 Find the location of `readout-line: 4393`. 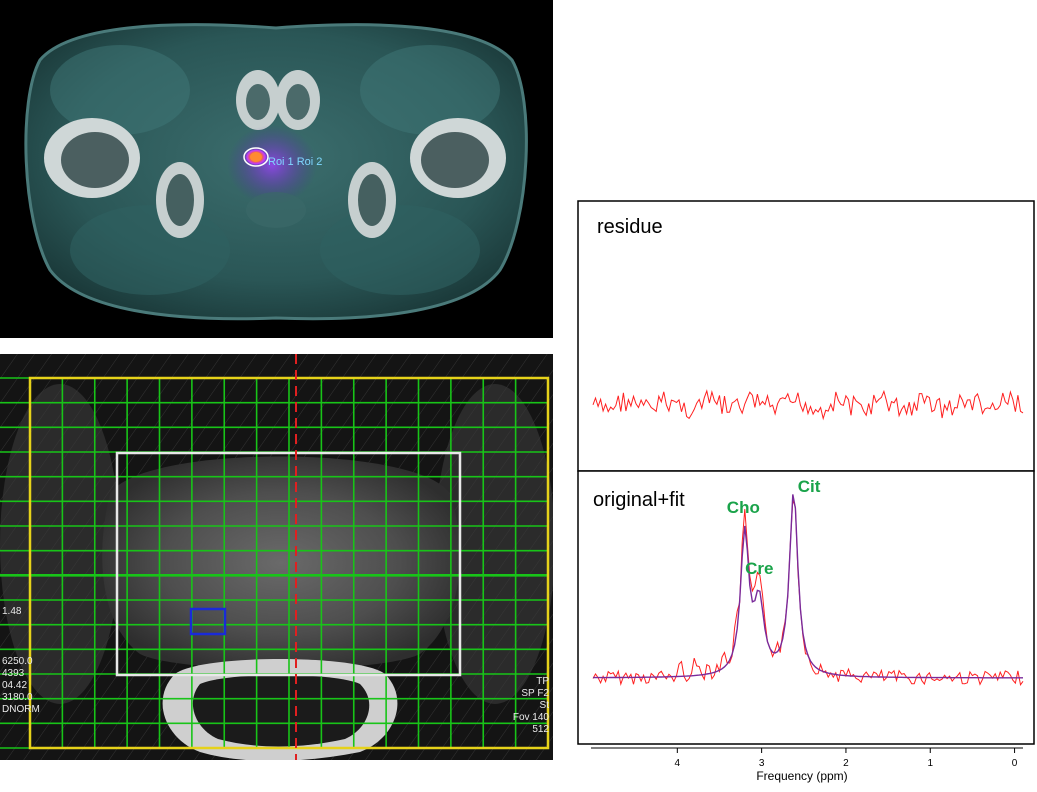

readout-line: 4393 is located at coordinates (13, 673).